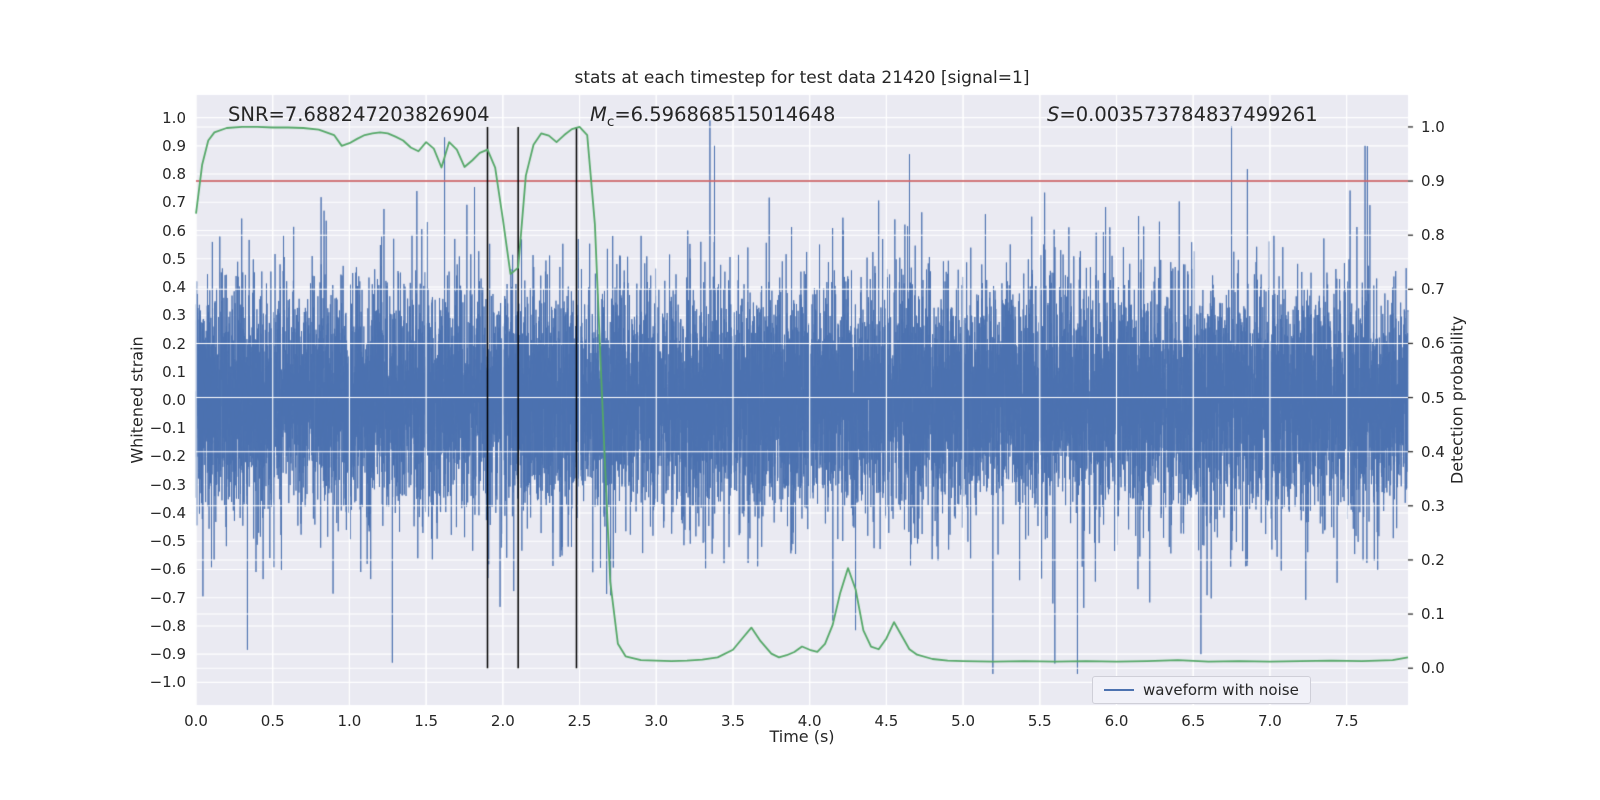 The height and width of the screenshot is (800, 1600). I want to click on y-tick-left: −0.5, so click(167, 541).